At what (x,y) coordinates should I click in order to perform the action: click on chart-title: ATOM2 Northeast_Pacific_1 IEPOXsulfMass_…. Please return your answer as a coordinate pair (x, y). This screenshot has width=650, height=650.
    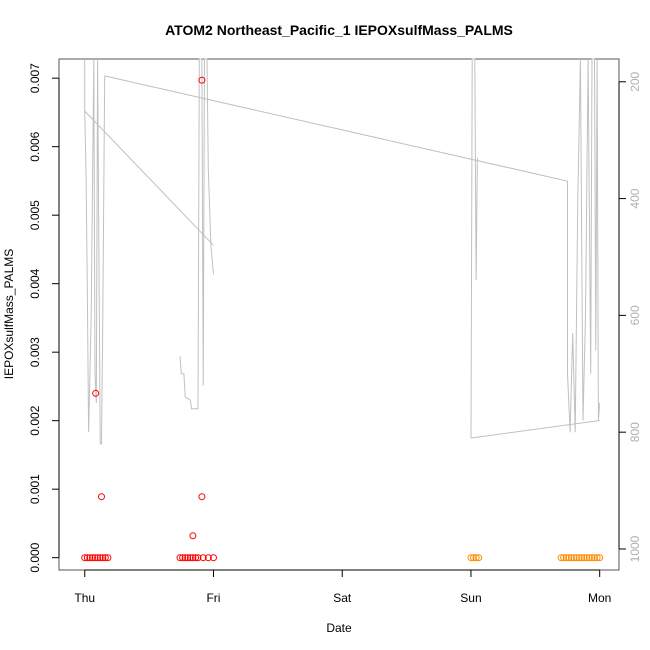
    Looking at the image, I should click on (339, 30).